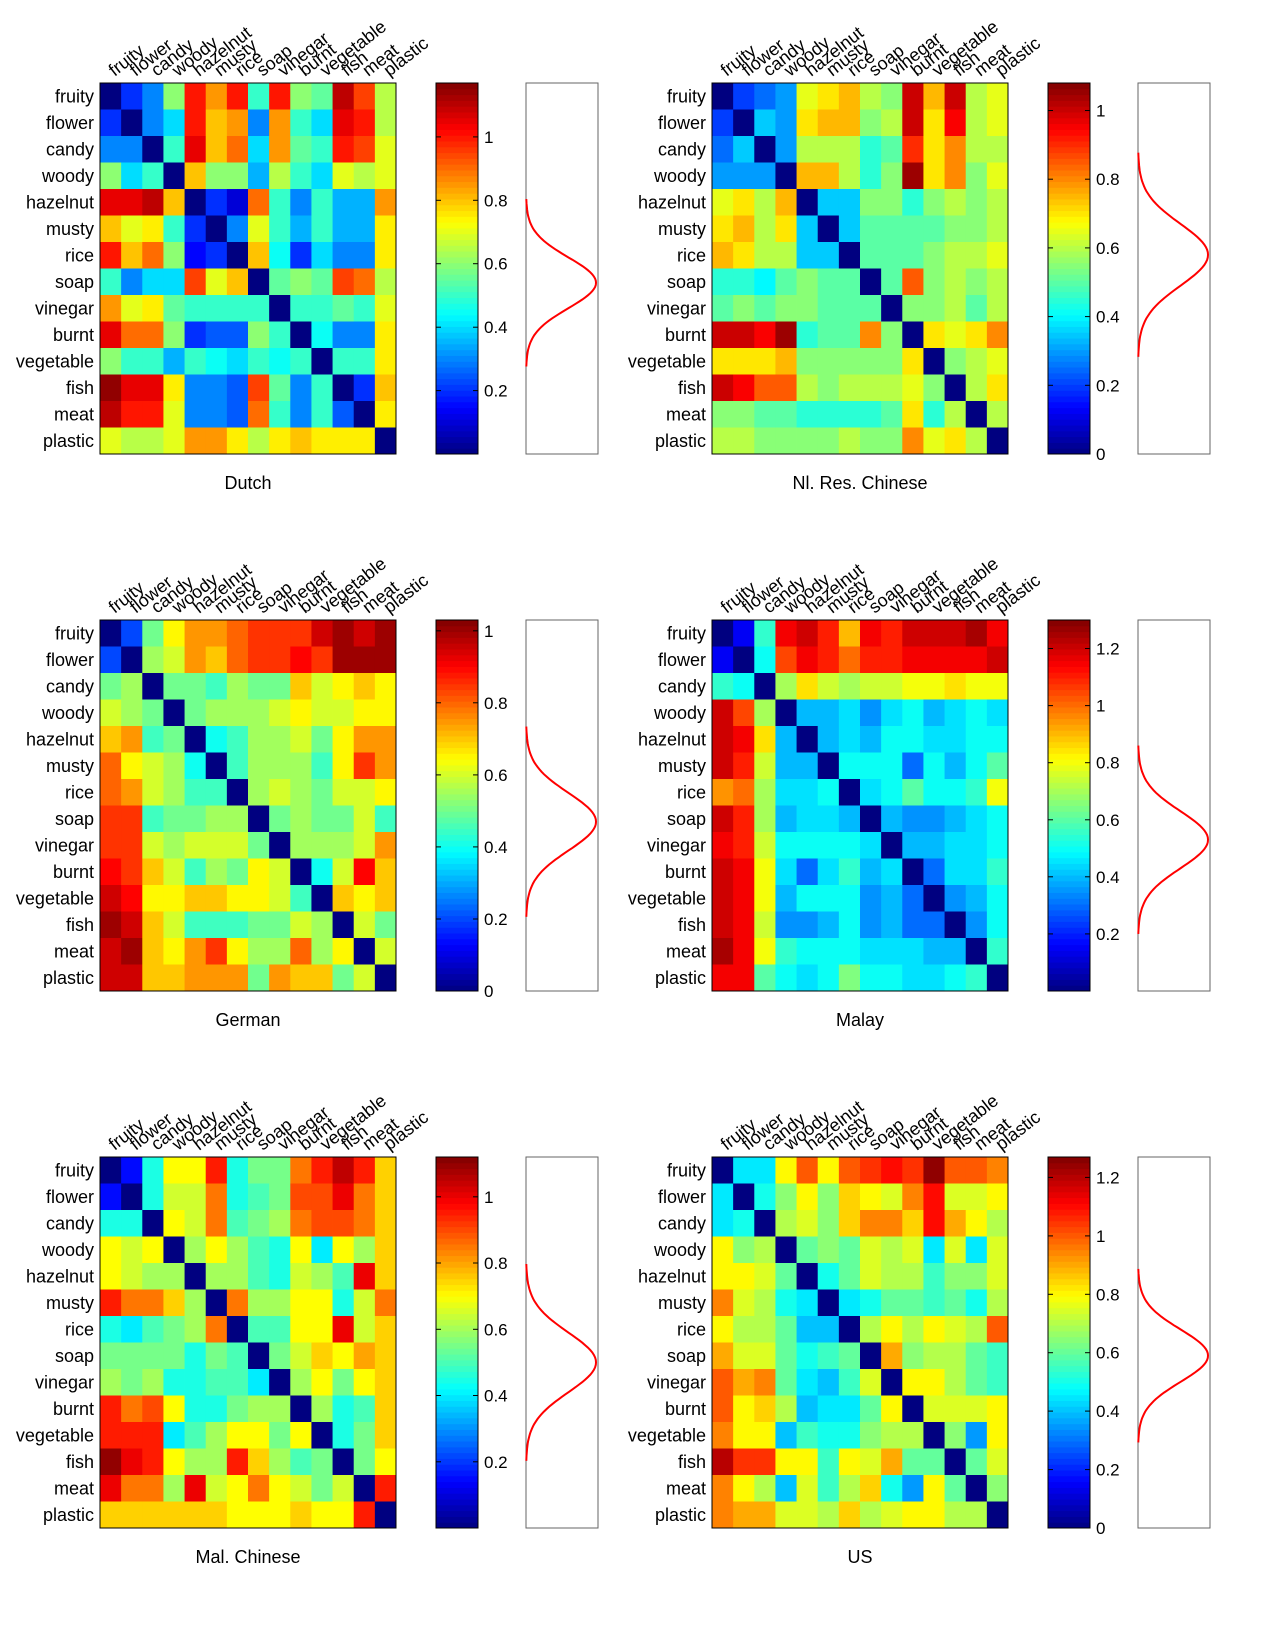 The height and width of the screenshot is (1646, 1263). I want to click on row-label: fruity, so click(74, 633).